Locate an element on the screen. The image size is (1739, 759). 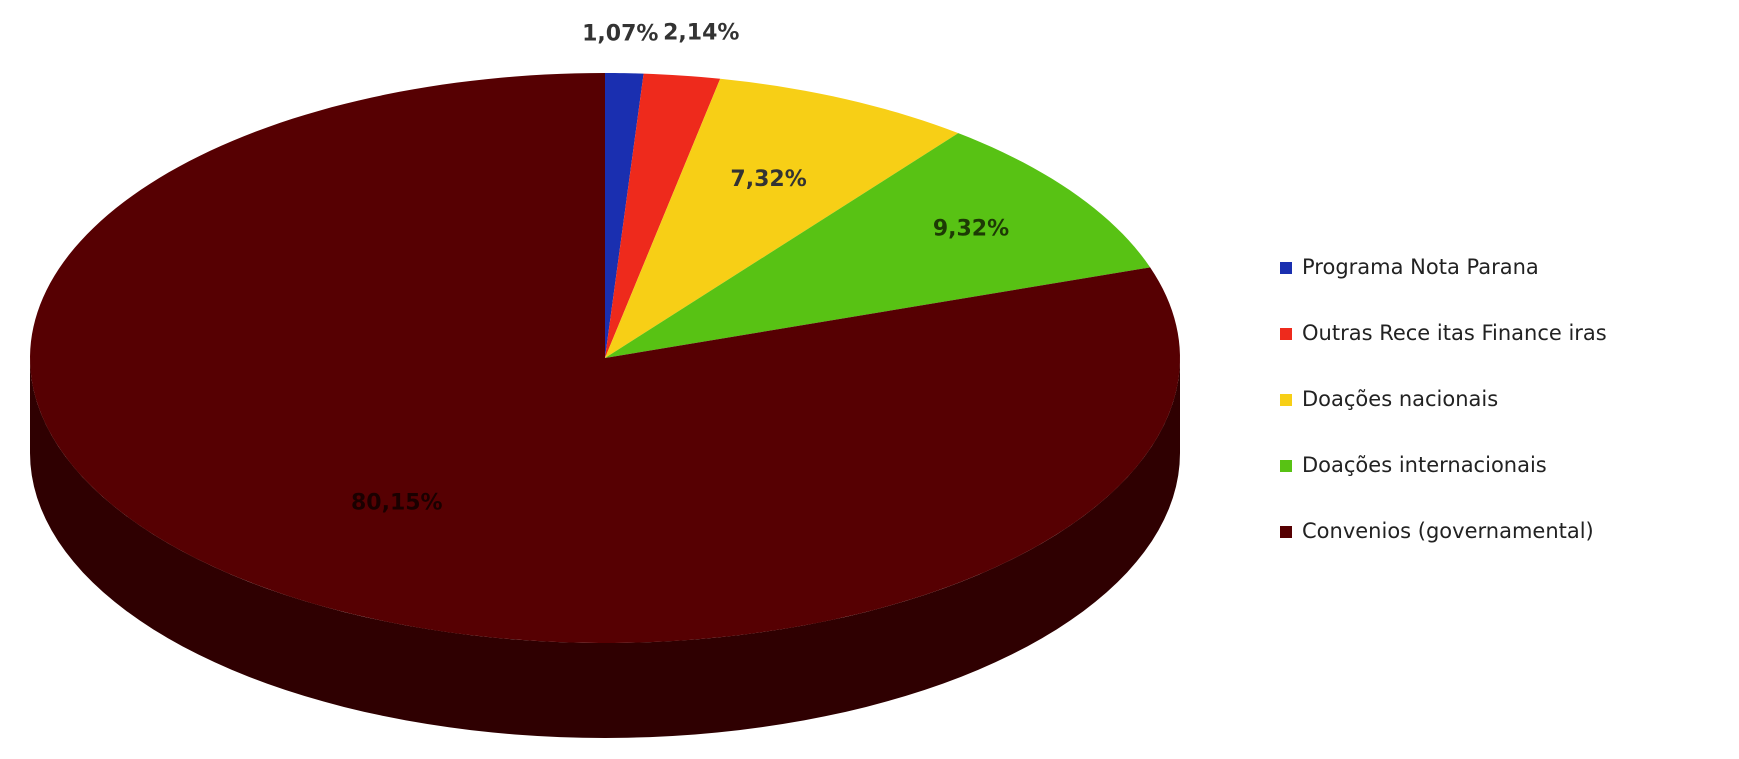
legend-label-convenios-governamental: Convenios (governamental) is located at coordinates (1448, 531).